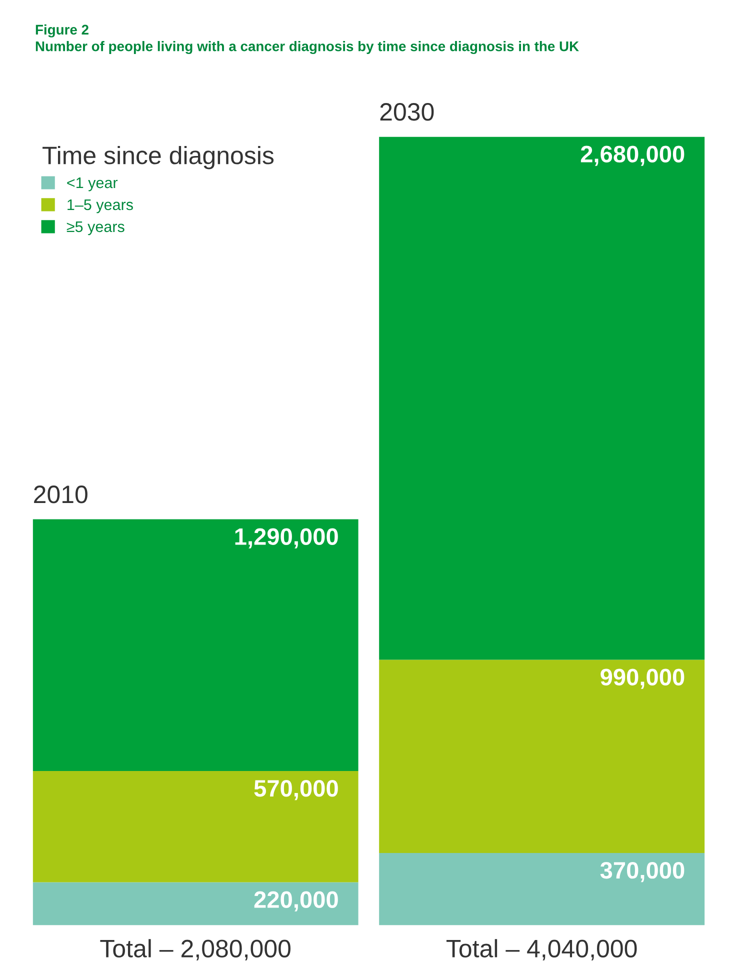  Describe the element at coordinates (62, 31) in the screenshot. I see `chart-title: Figure 2` at that location.